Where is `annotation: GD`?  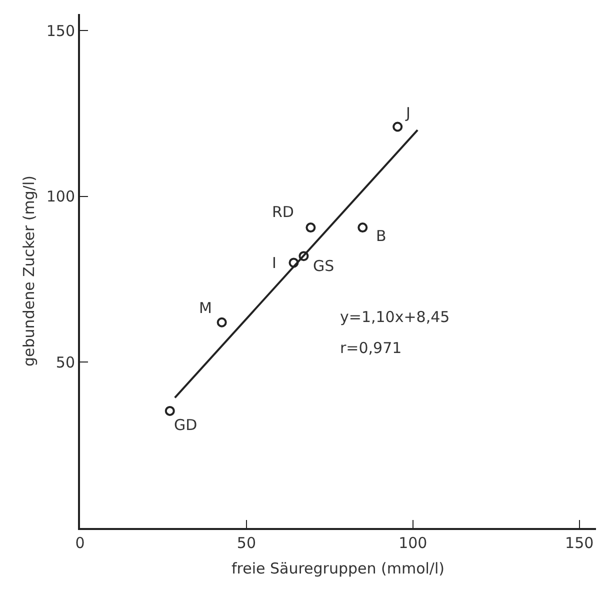 annotation: GD is located at coordinates (186, 425).